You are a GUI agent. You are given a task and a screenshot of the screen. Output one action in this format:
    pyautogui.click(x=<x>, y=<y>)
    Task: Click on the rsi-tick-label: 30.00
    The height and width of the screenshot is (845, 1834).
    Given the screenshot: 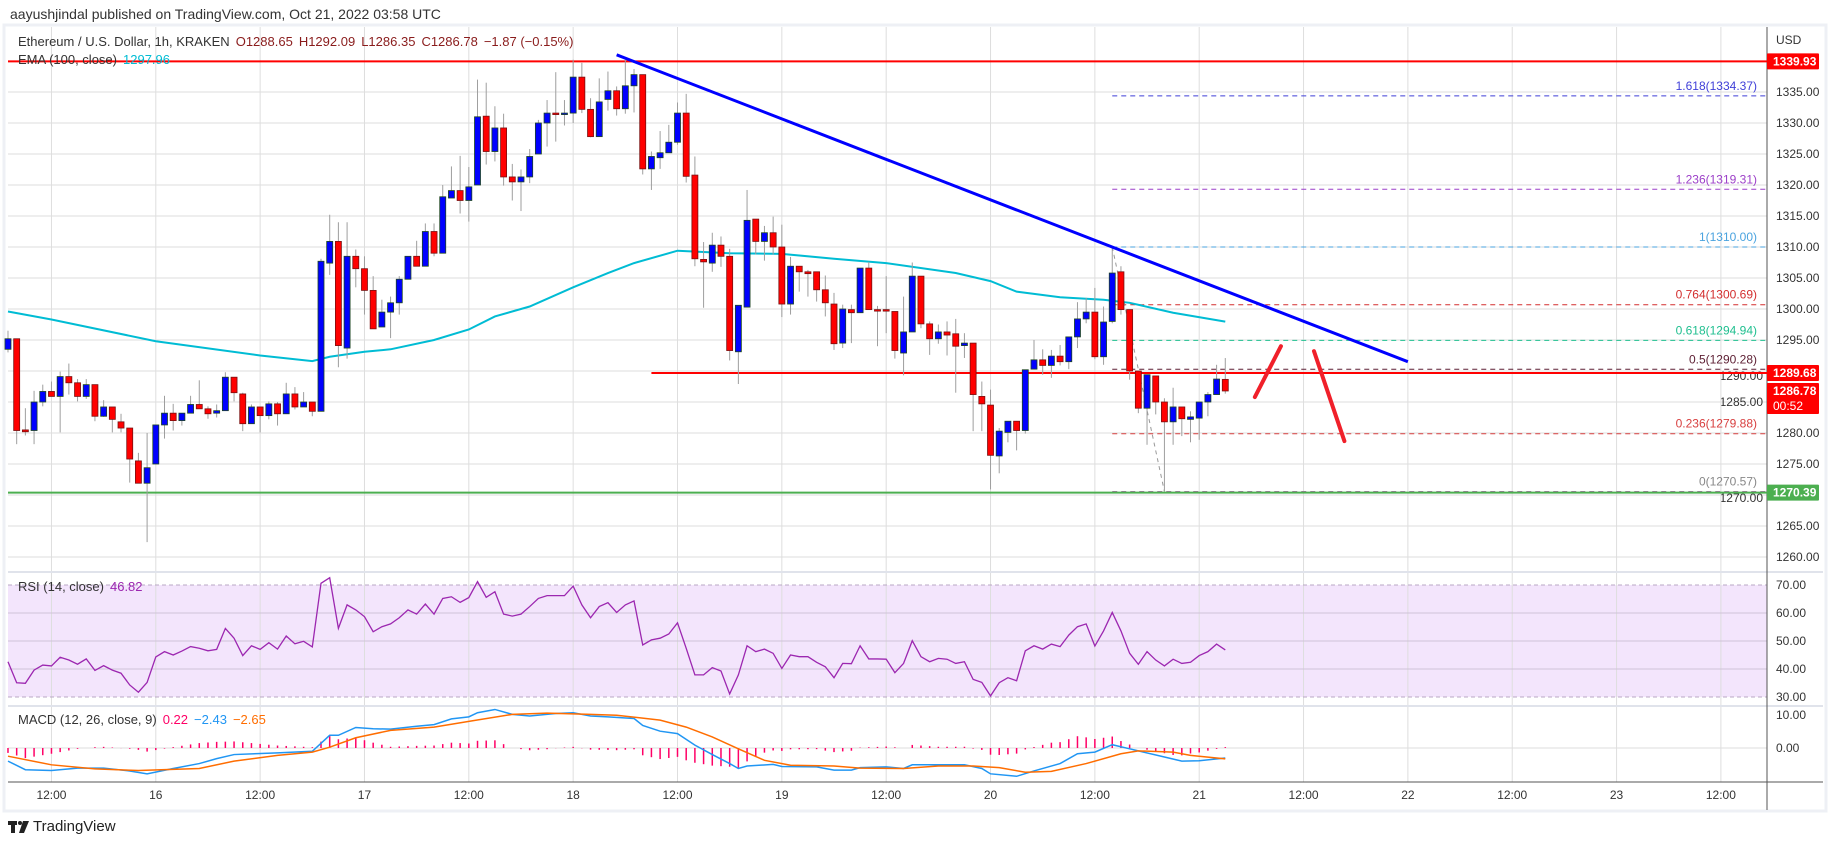 What is the action you would take?
    pyautogui.click(x=1791, y=697)
    